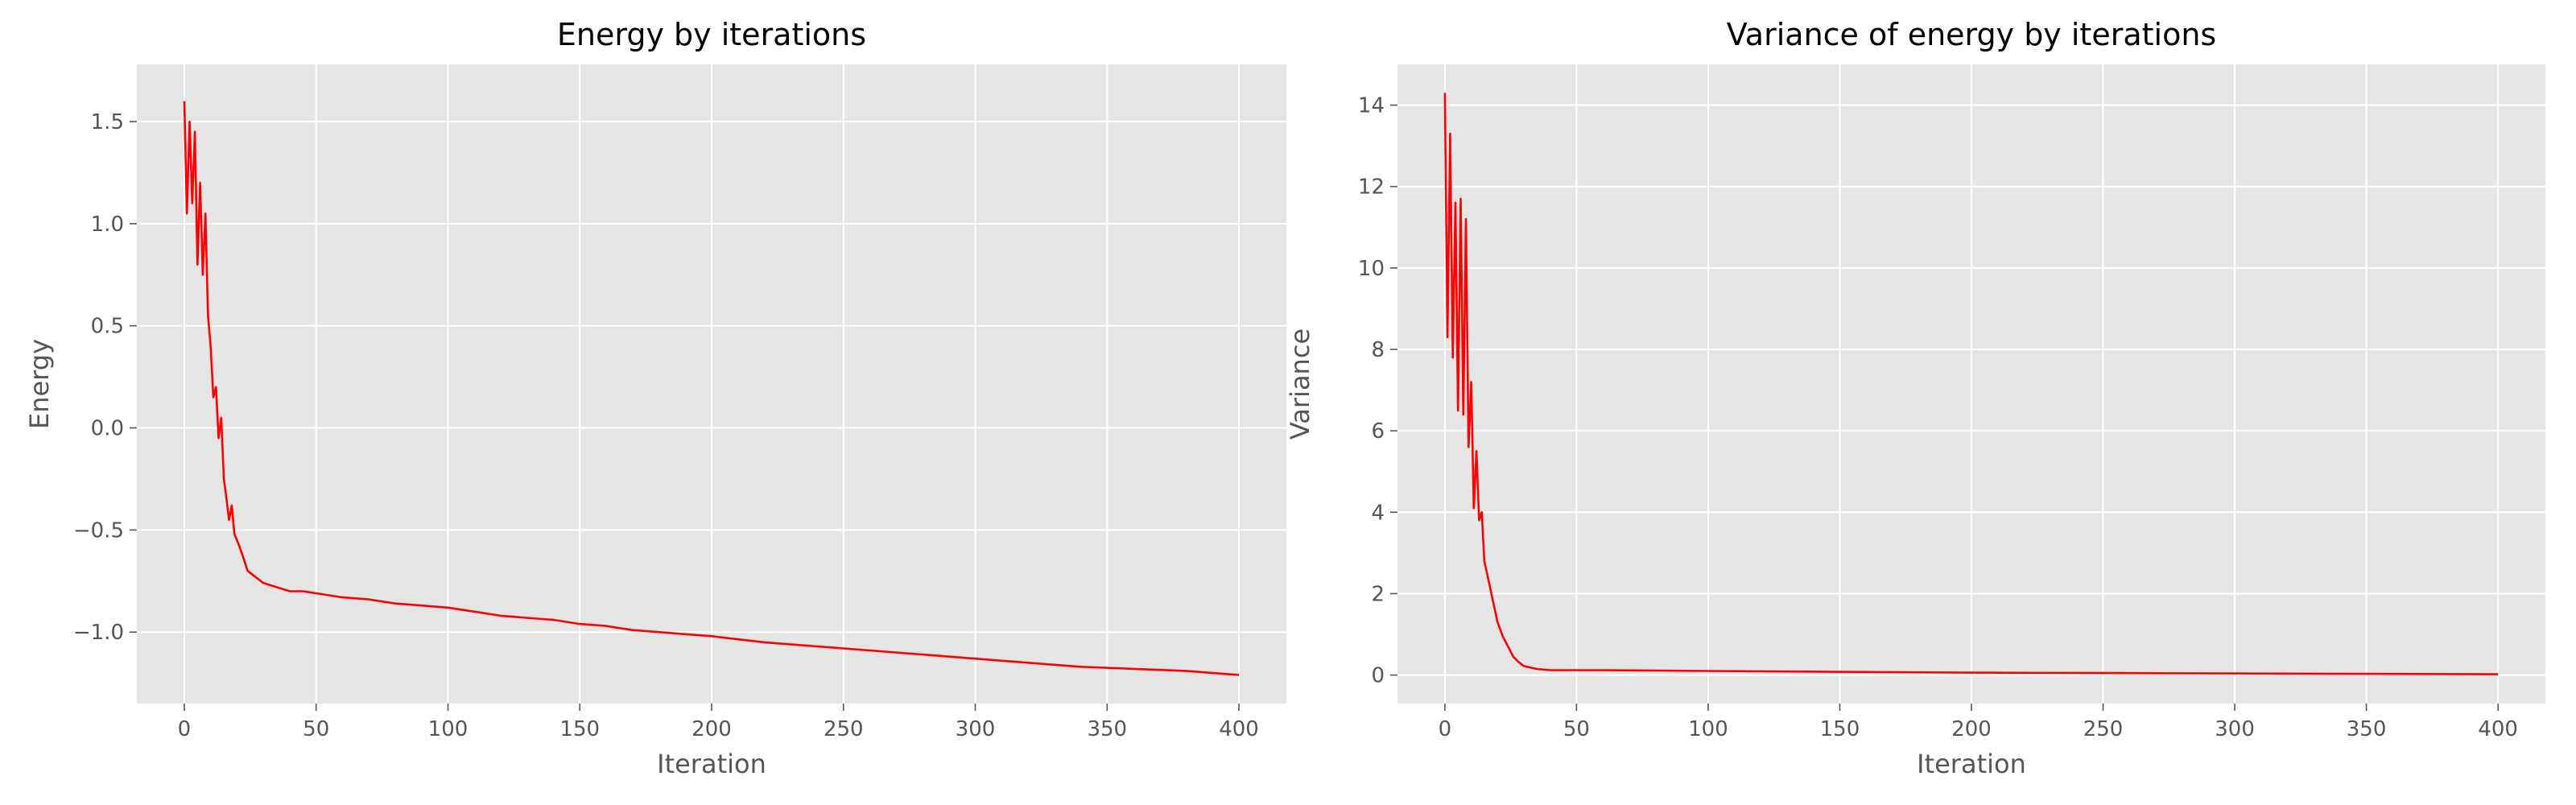  I want to click on variance-x-tick-label: 0, so click(1445, 729).